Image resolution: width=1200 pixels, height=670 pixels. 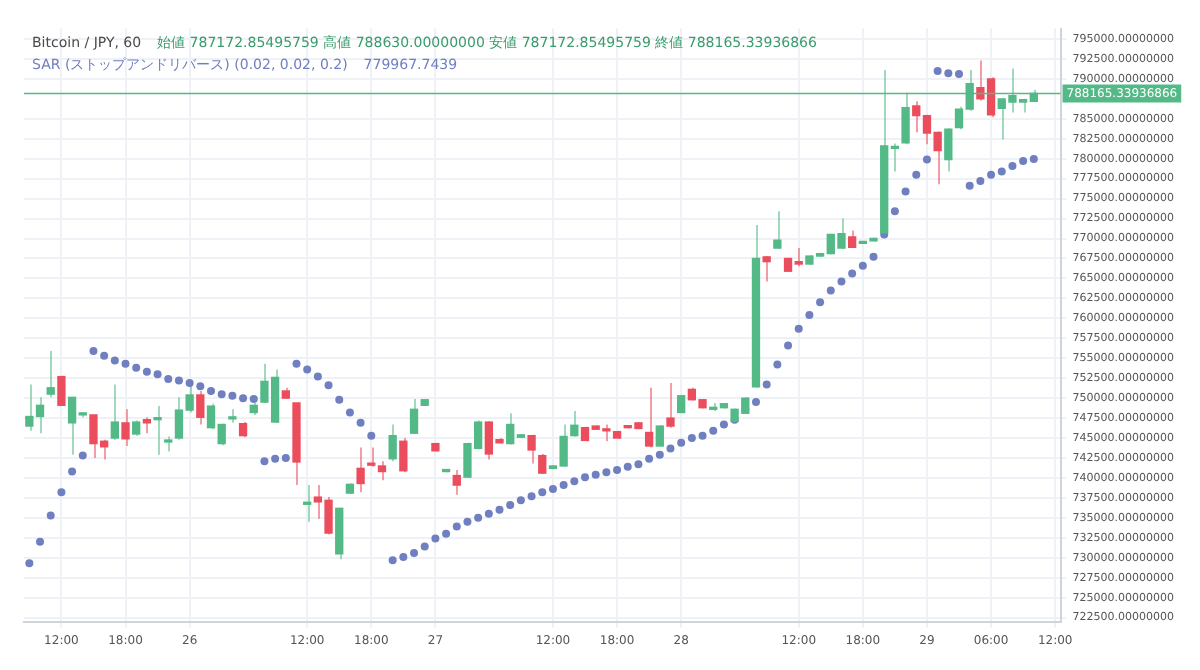 I want to click on candlestick, so click(x=659, y=436).